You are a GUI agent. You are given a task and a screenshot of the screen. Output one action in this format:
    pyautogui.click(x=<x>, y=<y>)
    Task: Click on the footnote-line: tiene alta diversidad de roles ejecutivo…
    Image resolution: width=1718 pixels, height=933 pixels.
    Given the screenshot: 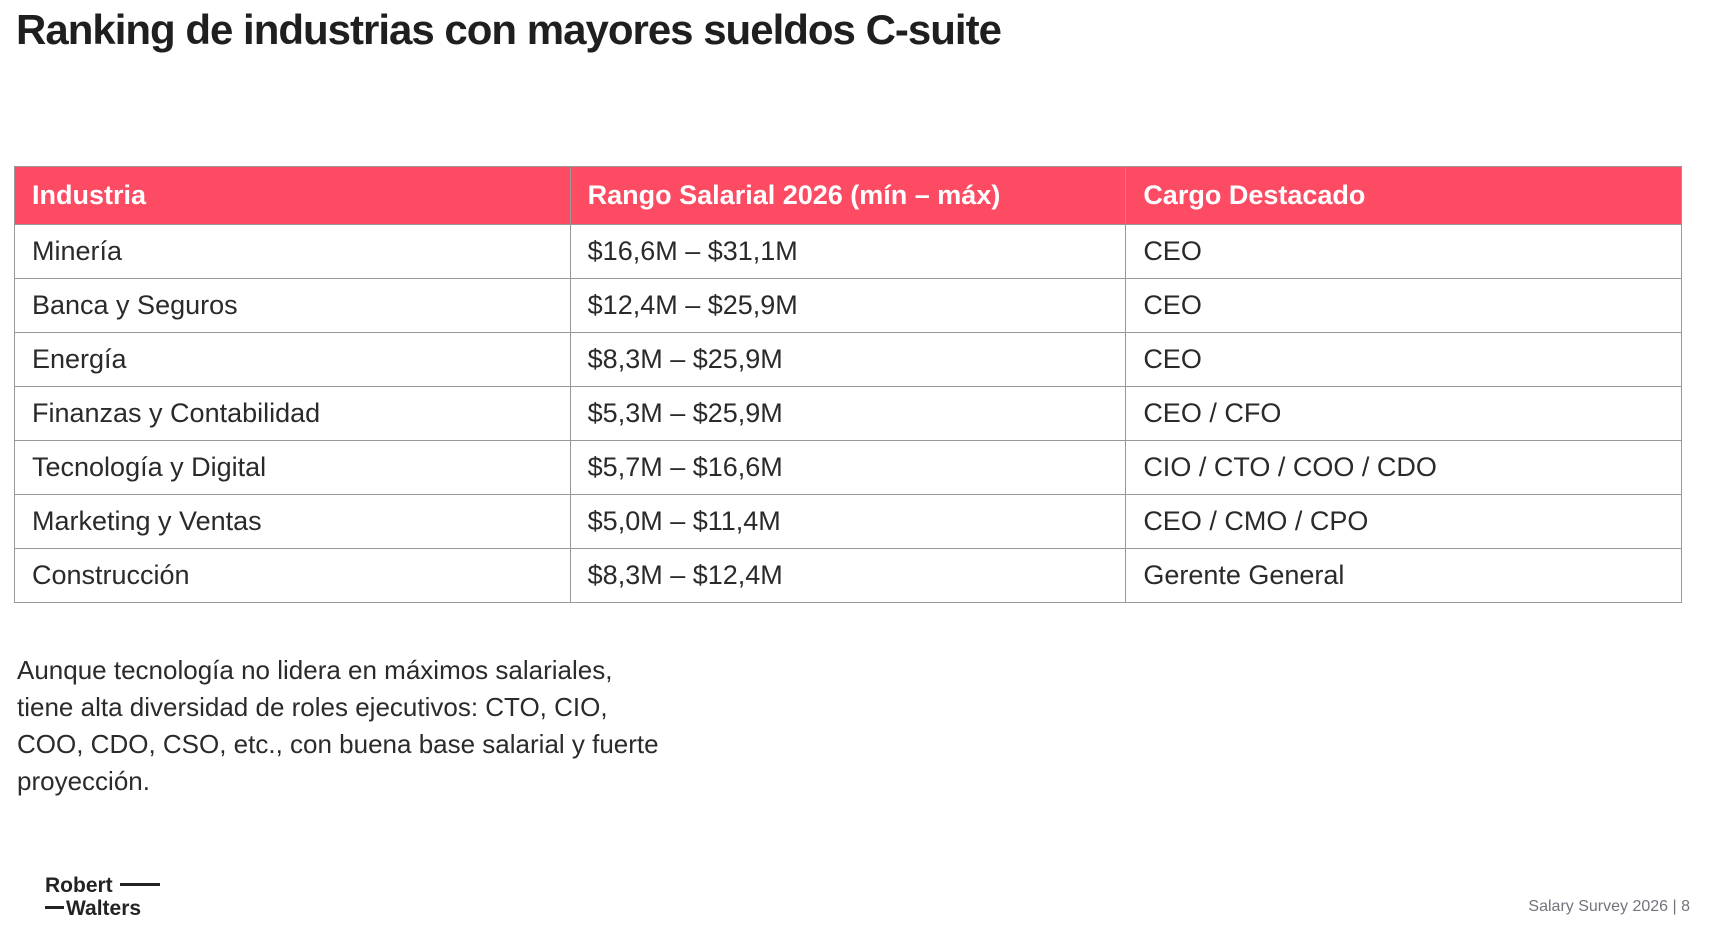 What is the action you would take?
    pyautogui.click(x=312, y=707)
    